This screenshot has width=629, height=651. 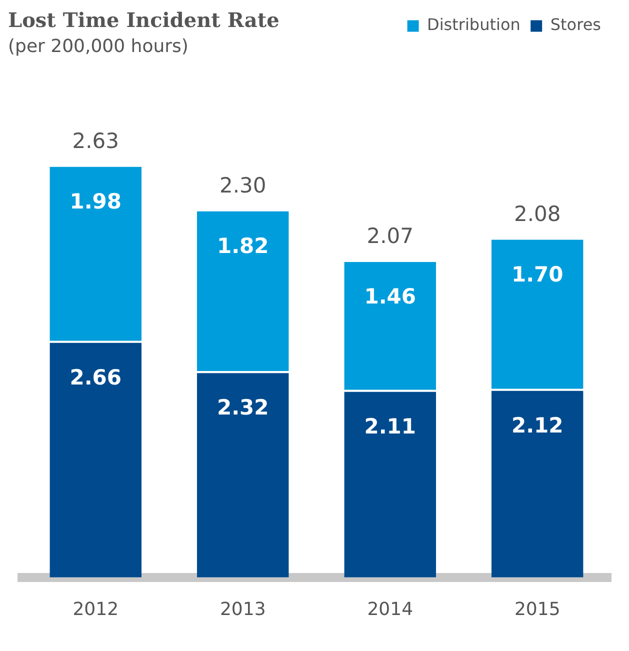 I want to click on data-label: 1.98, so click(x=96, y=201).